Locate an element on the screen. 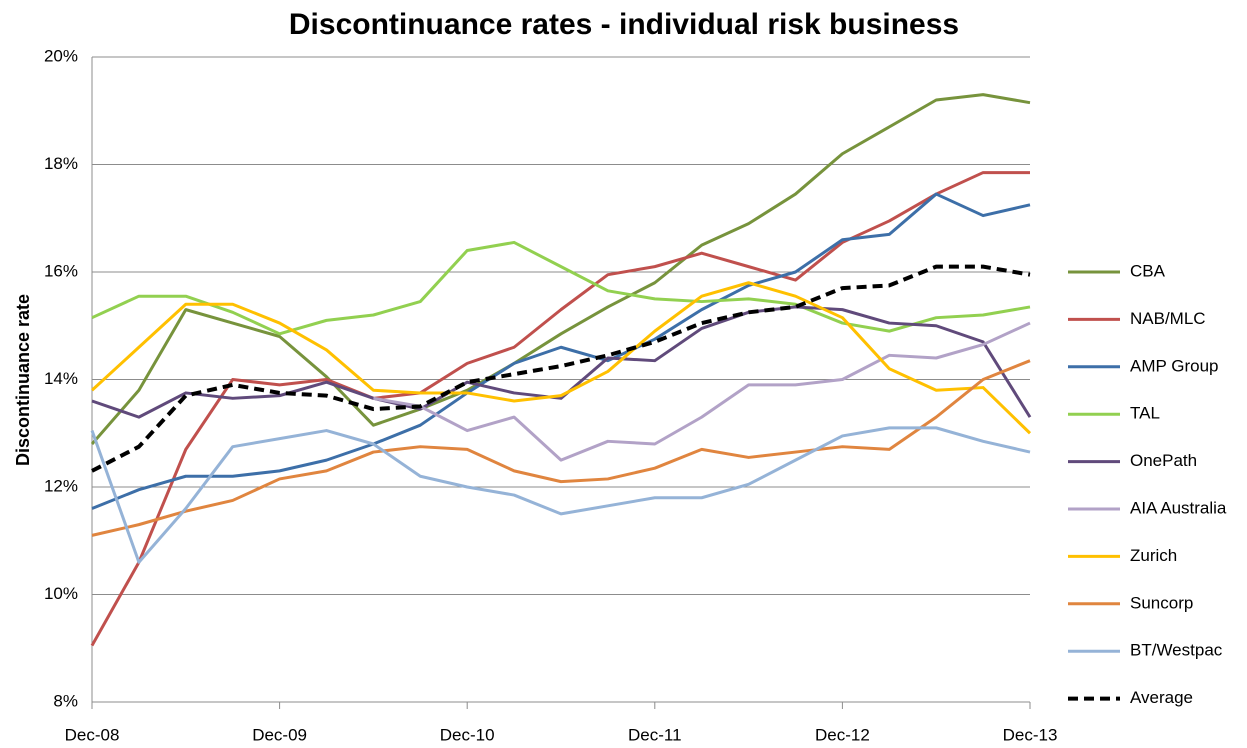 This screenshot has height=748, width=1247. legend-label: NAB/MLC is located at coordinates (1168, 318).